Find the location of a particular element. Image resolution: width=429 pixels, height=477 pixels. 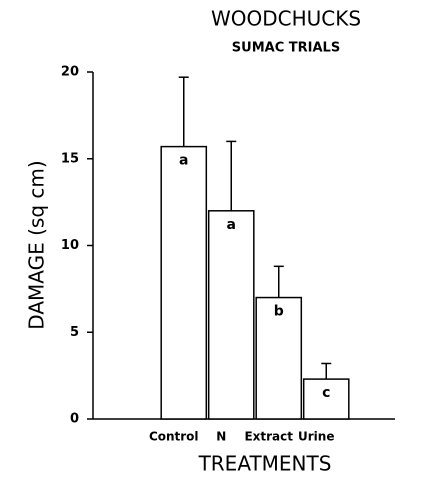

x-tick-label: Extract is located at coordinates (268, 437).